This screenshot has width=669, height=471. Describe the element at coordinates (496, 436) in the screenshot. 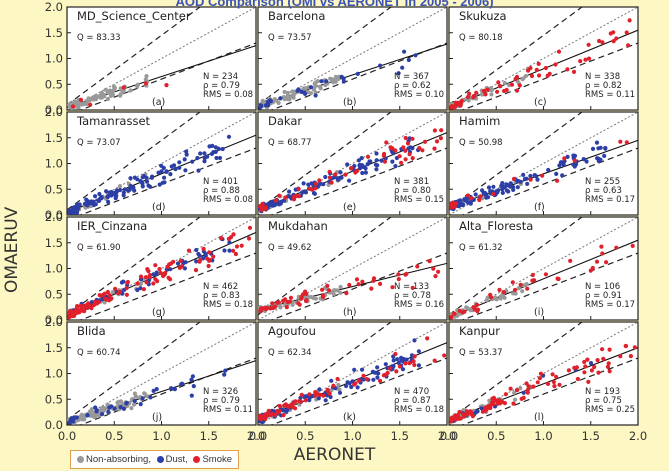

I see `x-tick-label: 0.5` at that location.